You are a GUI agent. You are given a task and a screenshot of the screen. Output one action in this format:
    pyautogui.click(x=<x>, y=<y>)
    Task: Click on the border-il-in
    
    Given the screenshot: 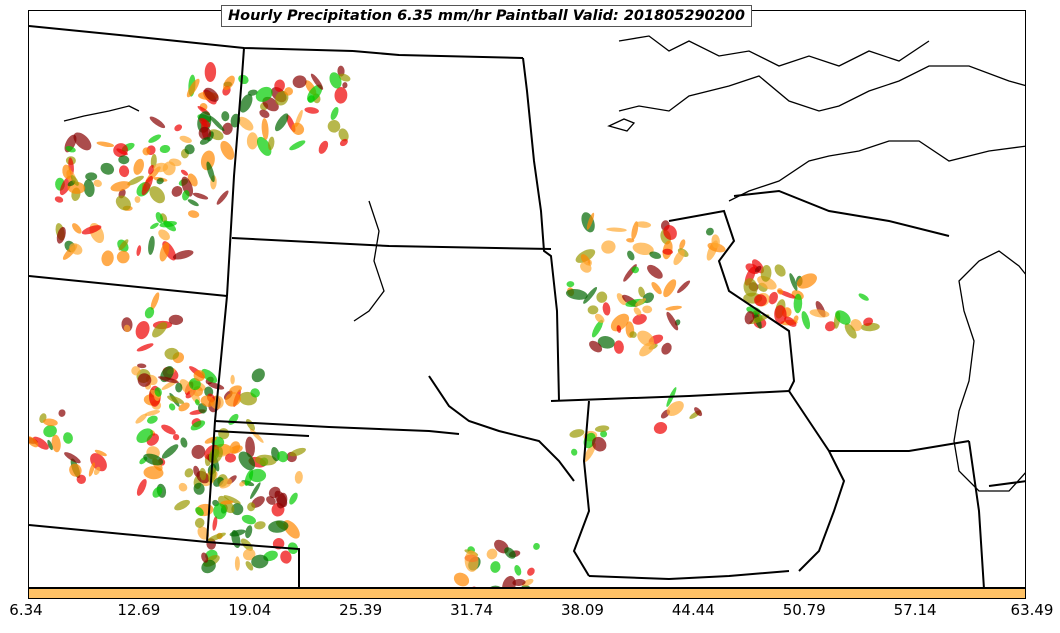 What is the action you would take?
    pyautogui.click(x=976, y=513)
    